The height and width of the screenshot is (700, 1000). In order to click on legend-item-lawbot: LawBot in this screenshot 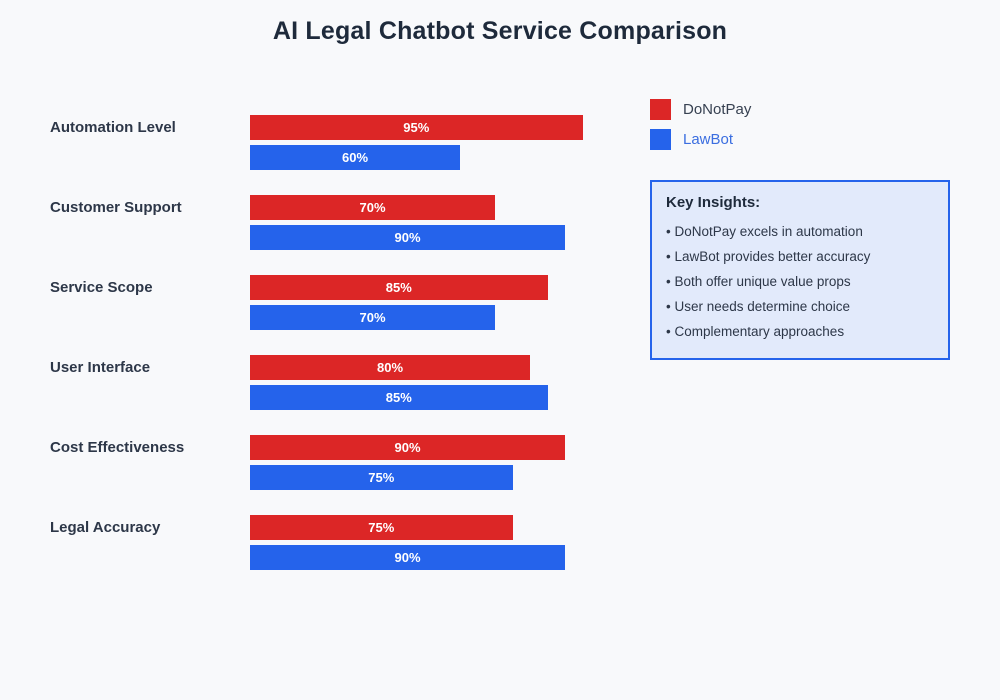, I will do `click(700, 139)`.